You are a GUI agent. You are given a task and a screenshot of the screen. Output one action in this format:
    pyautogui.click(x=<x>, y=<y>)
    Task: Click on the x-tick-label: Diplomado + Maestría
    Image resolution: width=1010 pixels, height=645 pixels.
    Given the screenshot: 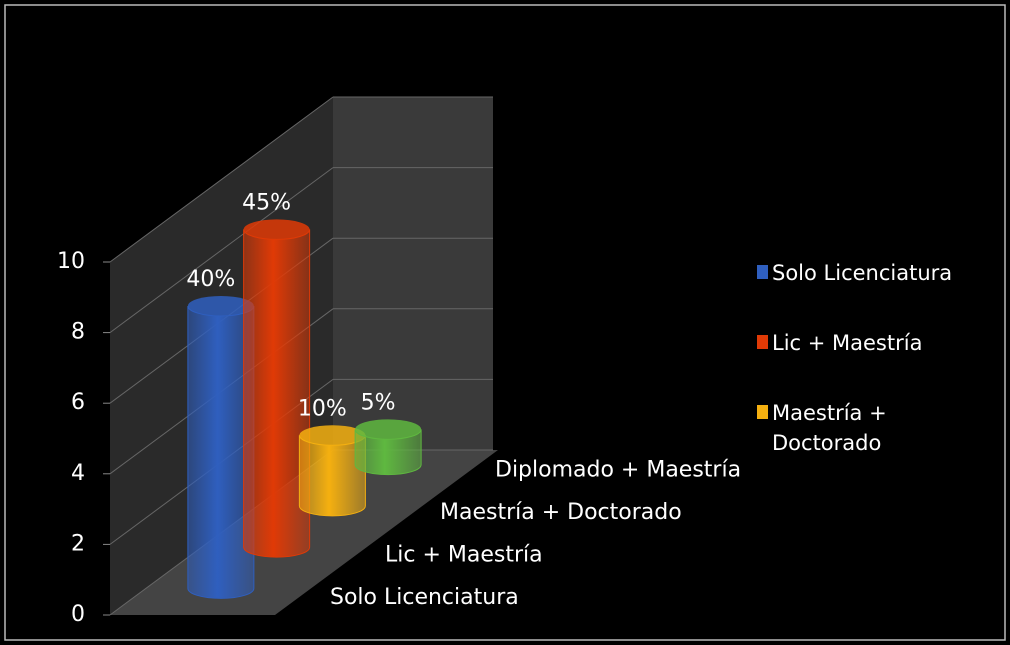 What is the action you would take?
    pyautogui.click(x=618, y=470)
    